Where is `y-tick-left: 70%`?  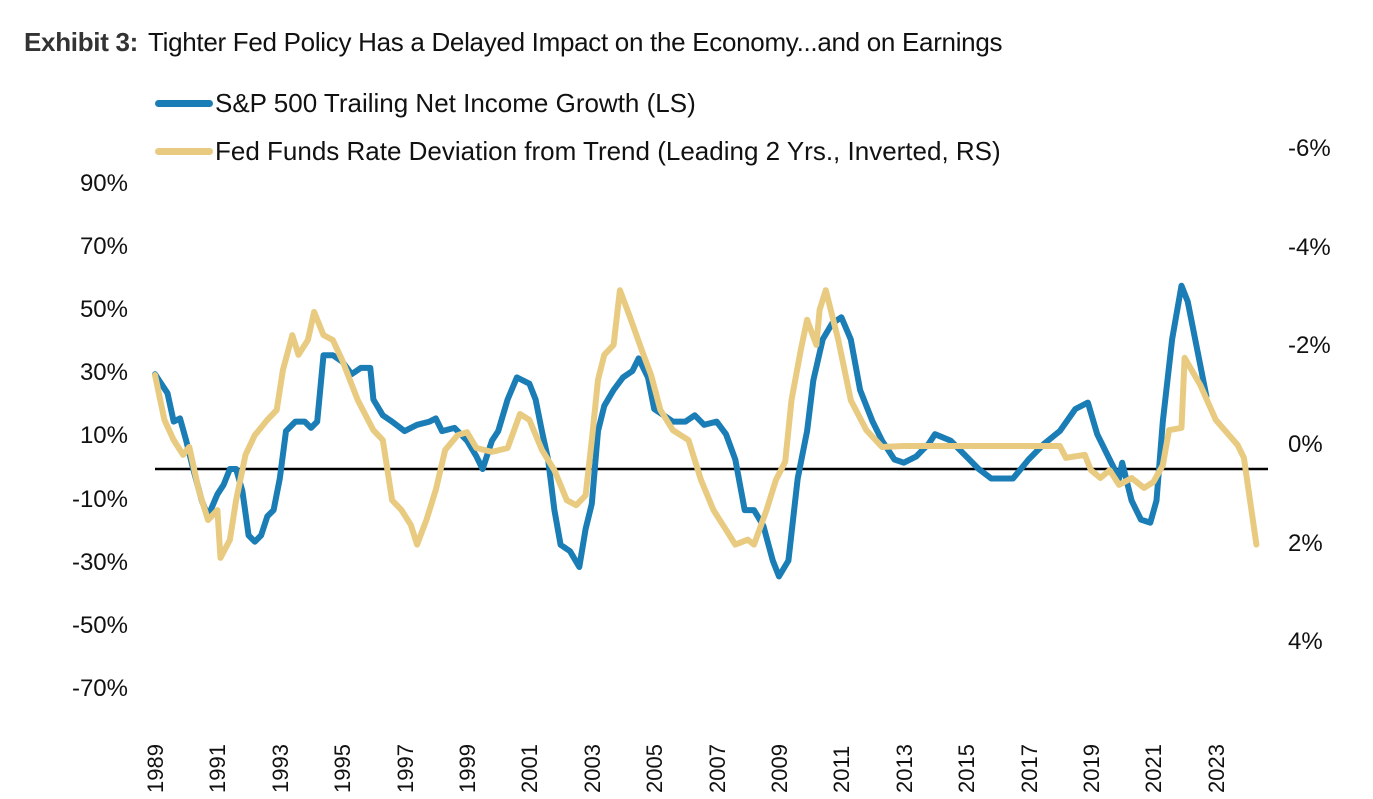 y-tick-left: 70% is located at coordinates (103, 246).